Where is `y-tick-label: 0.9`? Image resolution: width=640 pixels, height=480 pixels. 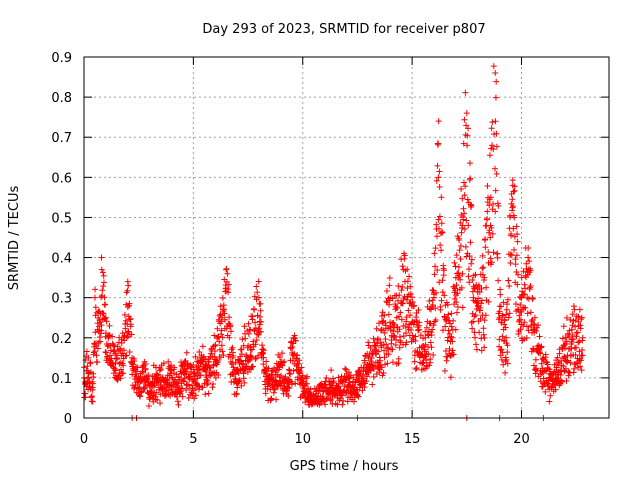 y-tick-label: 0.9 is located at coordinates (61, 58).